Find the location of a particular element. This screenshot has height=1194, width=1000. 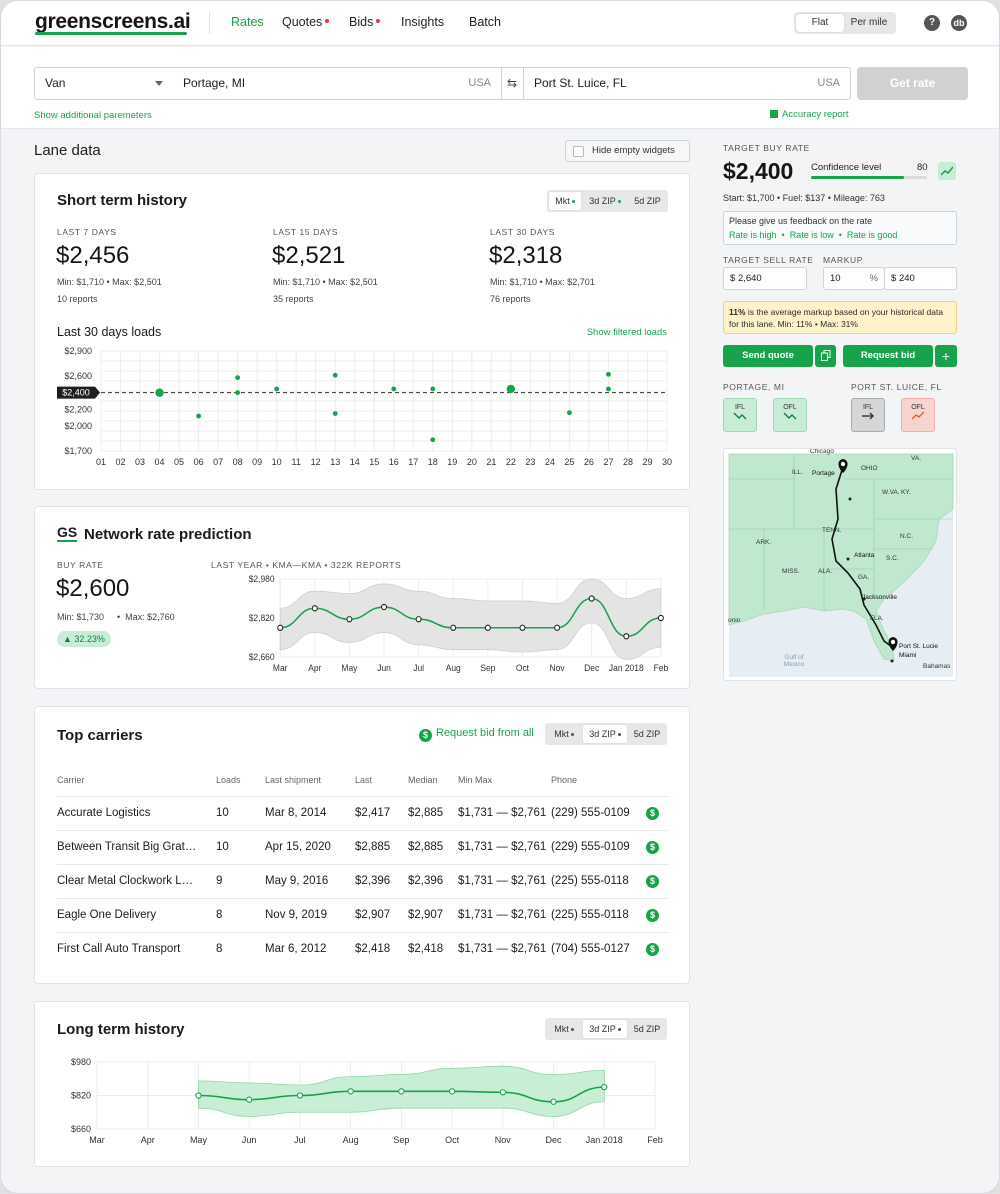

request-bid-all-button: $ Request bid from all is located at coordinates (476, 734).